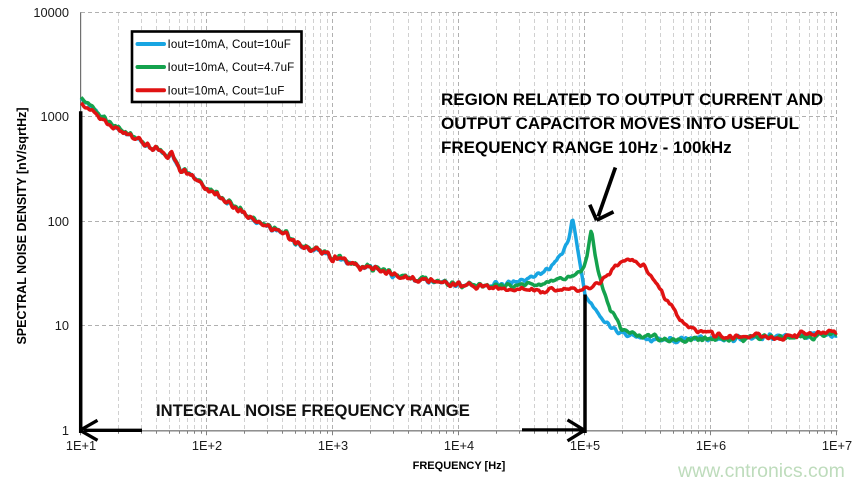 The image size is (863, 488). Describe the element at coordinates (333, 445) in the screenshot. I see `svg-text: 1E+3` at that location.